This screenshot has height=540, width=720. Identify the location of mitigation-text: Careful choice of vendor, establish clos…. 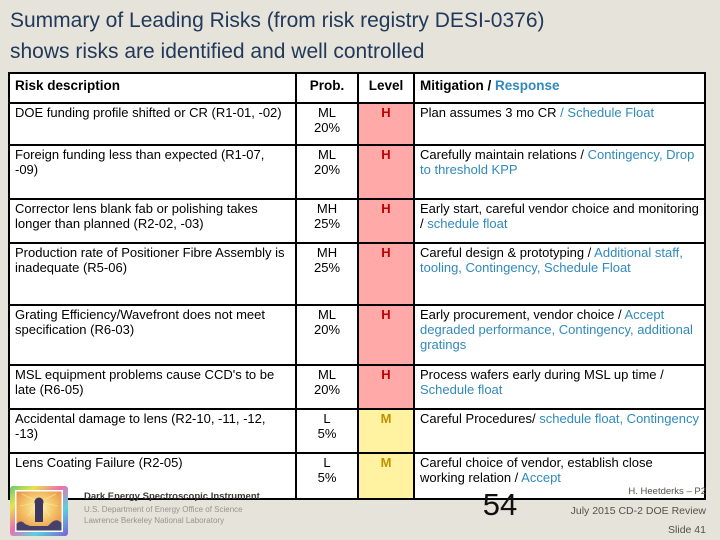
(536, 470).